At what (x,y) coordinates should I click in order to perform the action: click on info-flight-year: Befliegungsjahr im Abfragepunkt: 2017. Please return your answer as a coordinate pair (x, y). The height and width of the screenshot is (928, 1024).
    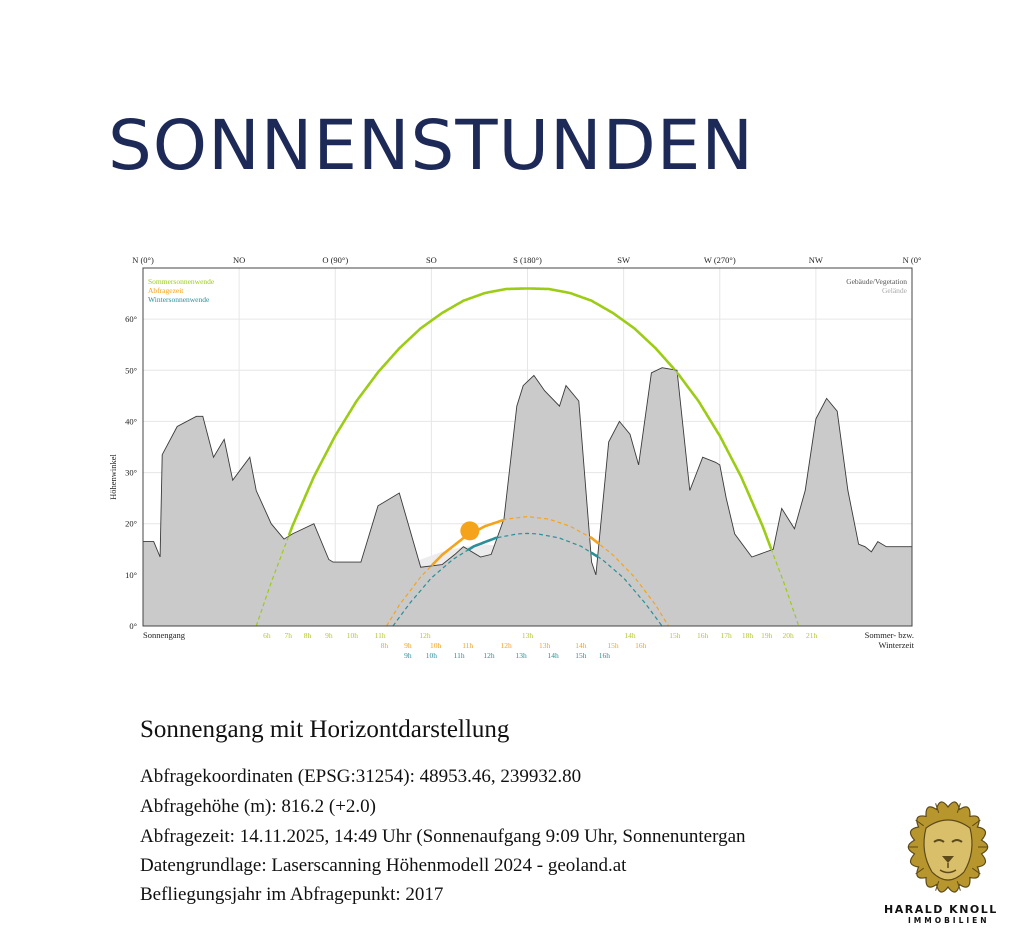
    Looking at the image, I should click on (292, 894).